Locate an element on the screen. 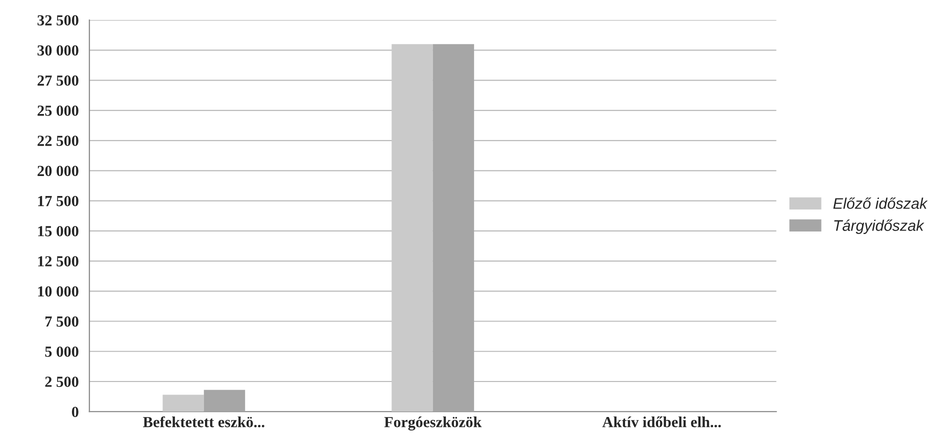  legend-label: Tárgyidőszak is located at coordinates (879, 227).